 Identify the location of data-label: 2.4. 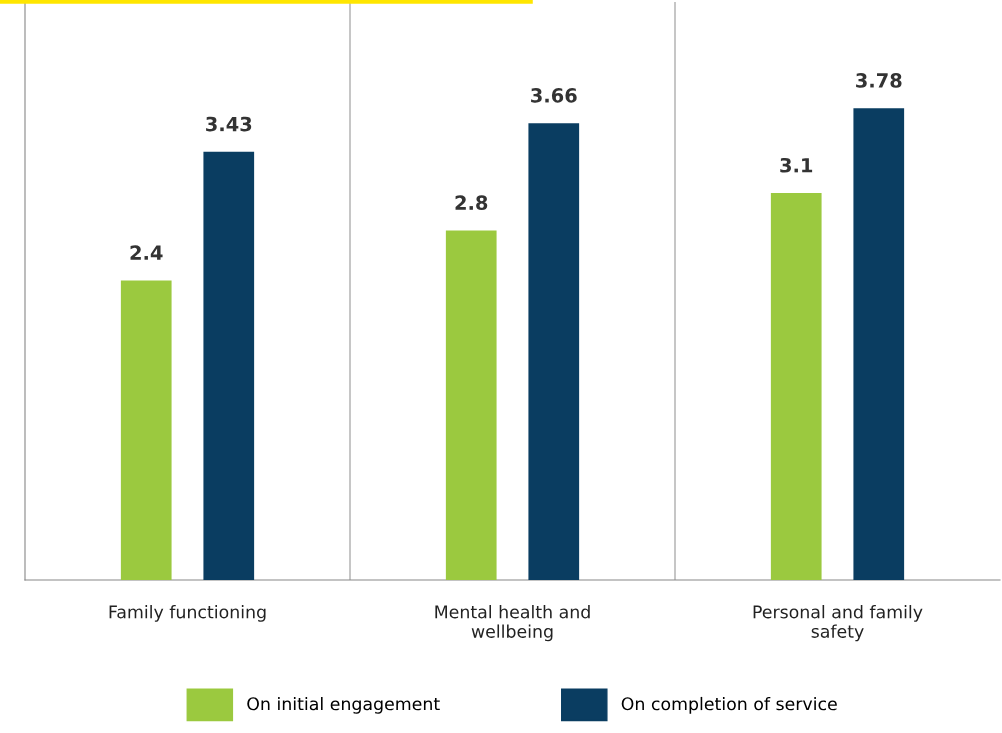
(146, 252).